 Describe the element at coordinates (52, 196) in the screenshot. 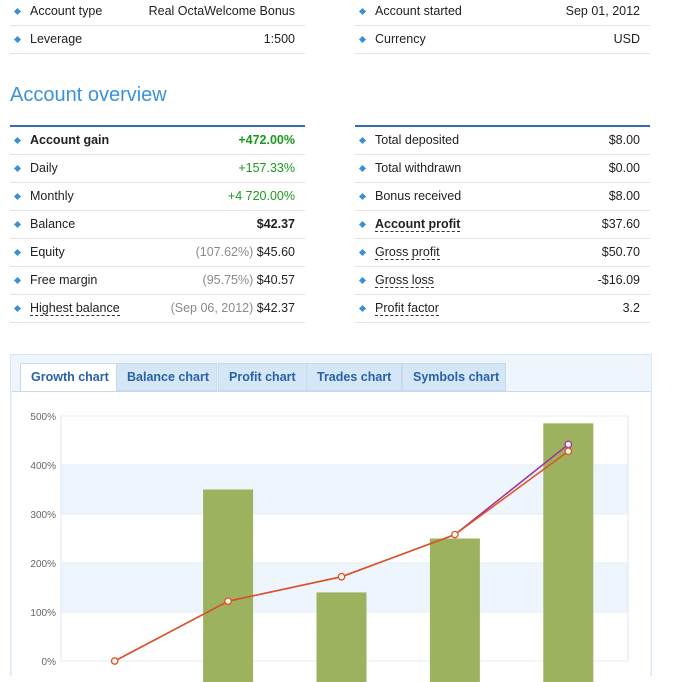

I see `overview-label: Monthly` at that location.